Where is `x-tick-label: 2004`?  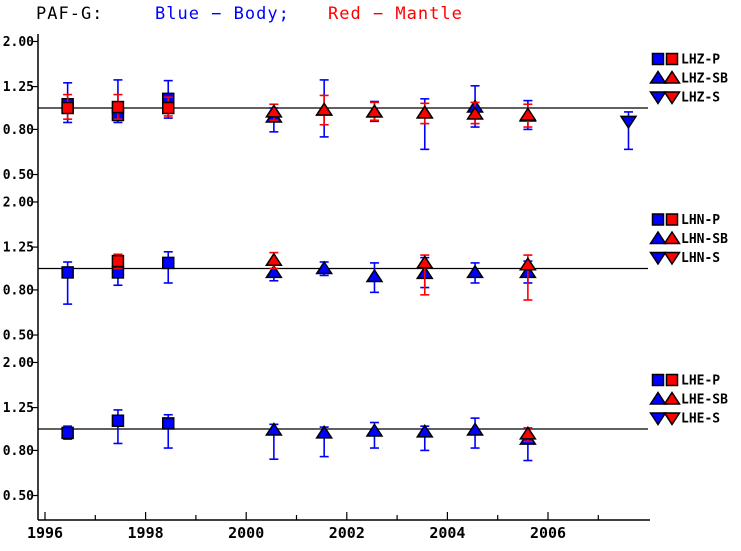 x-tick-label: 2004 is located at coordinates (447, 533).